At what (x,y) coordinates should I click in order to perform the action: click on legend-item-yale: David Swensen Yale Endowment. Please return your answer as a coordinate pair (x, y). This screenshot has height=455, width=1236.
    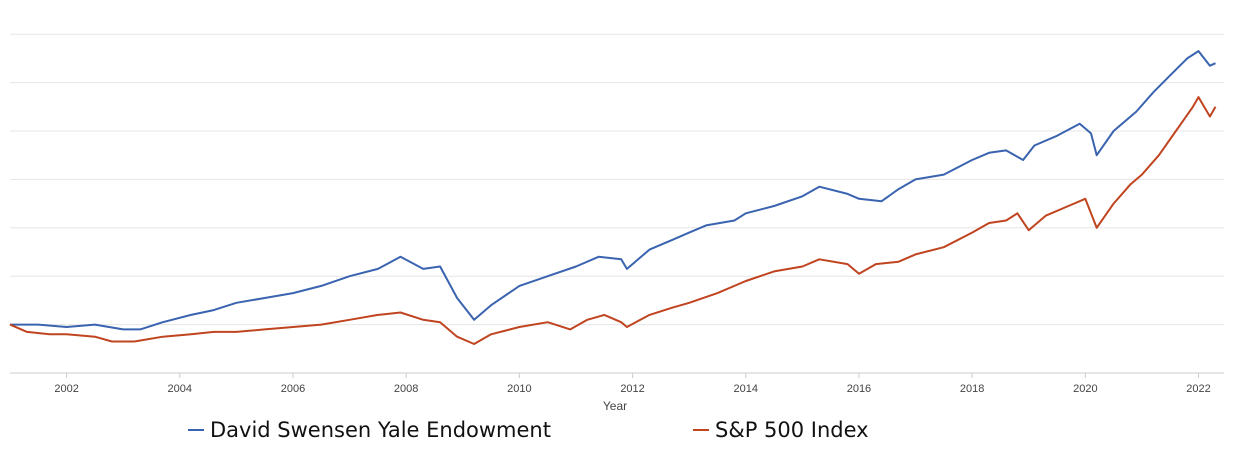
    Looking at the image, I should click on (369, 430).